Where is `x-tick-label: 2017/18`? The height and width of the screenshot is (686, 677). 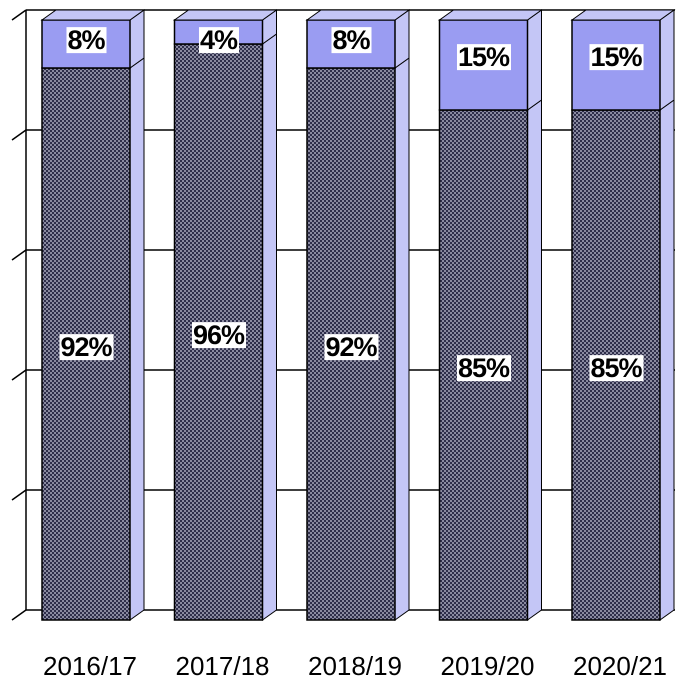 x-tick-label: 2017/18 is located at coordinates (223, 666).